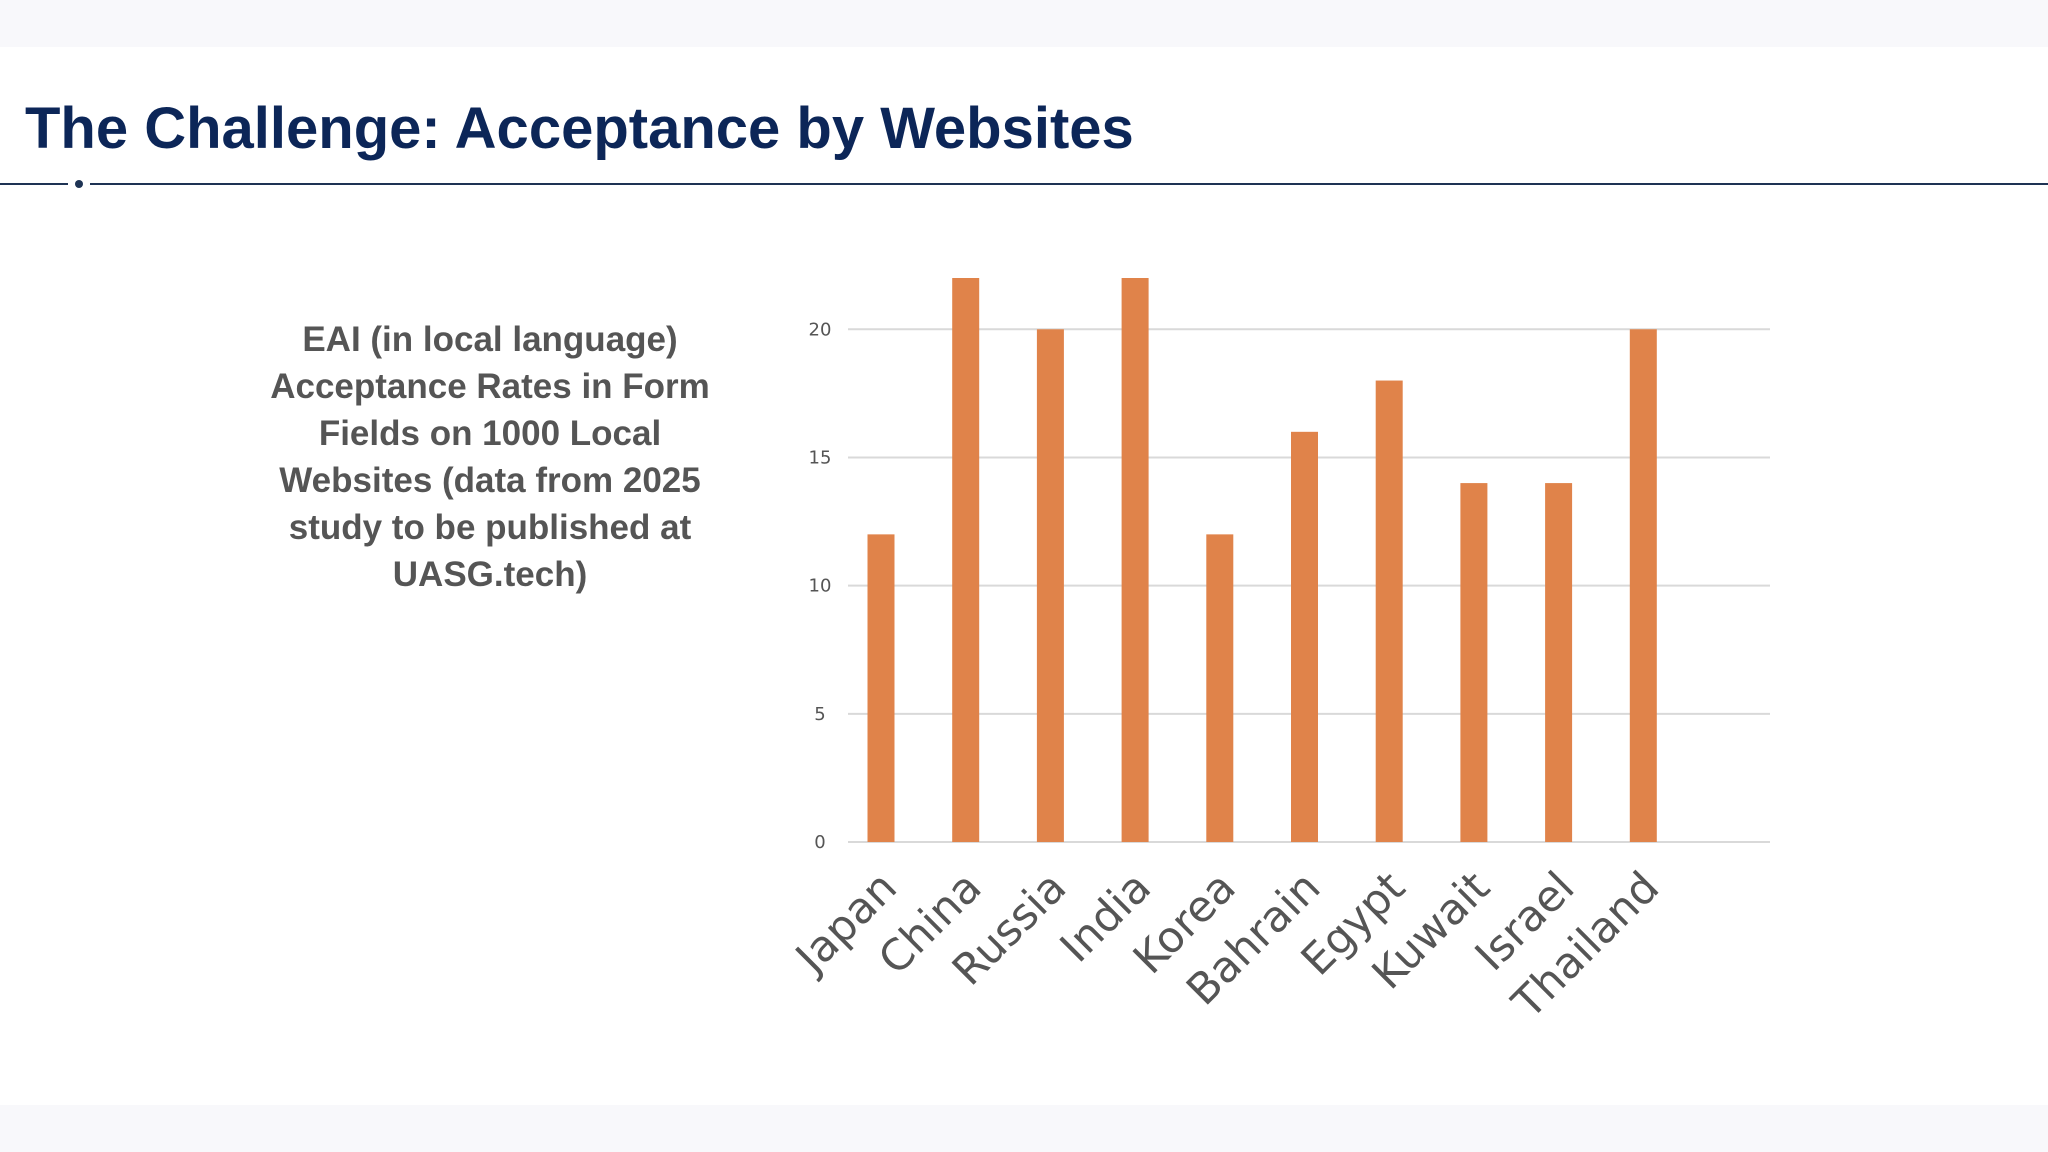 This screenshot has height=1152, width=2048. Describe the element at coordinates (820, 457) in the screenshot. I see `y-tick-label: 15` at that location.